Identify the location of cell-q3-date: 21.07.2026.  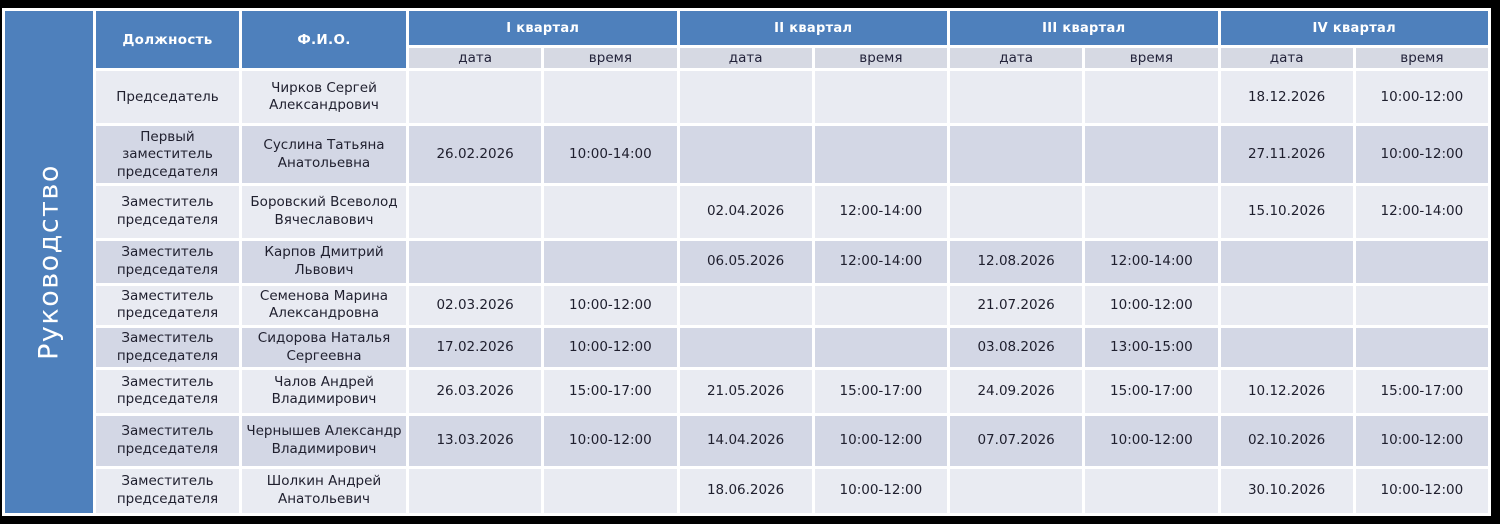
(1016, 305).